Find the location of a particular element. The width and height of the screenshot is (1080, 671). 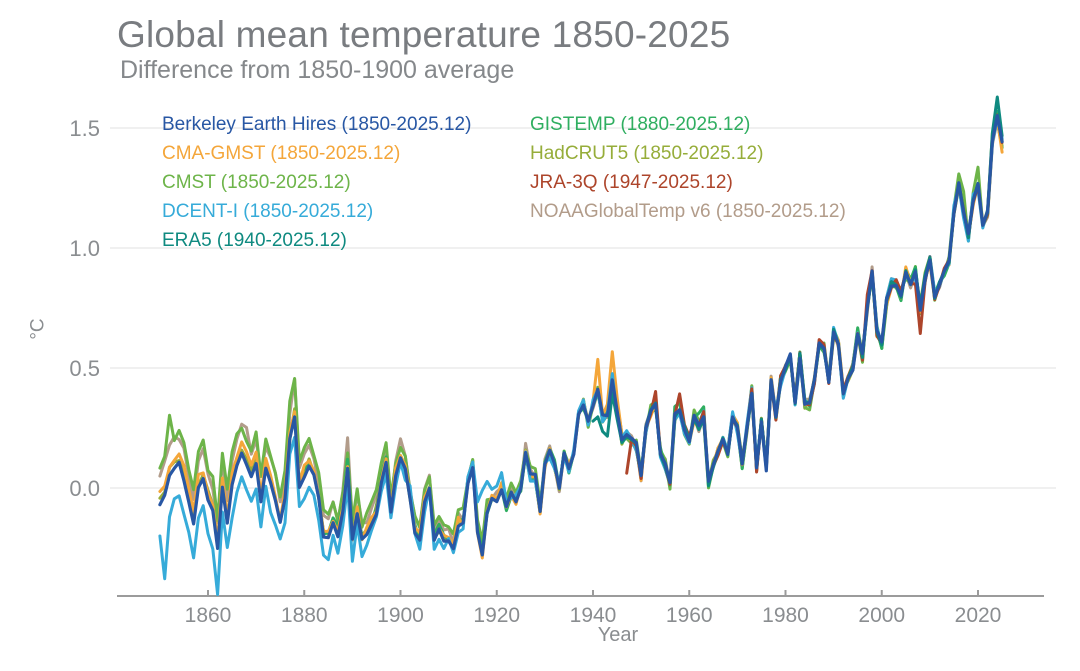

legend-item-jra3q: JRA-3Q (1947-2025.12) is located at coordinates (631, 182).